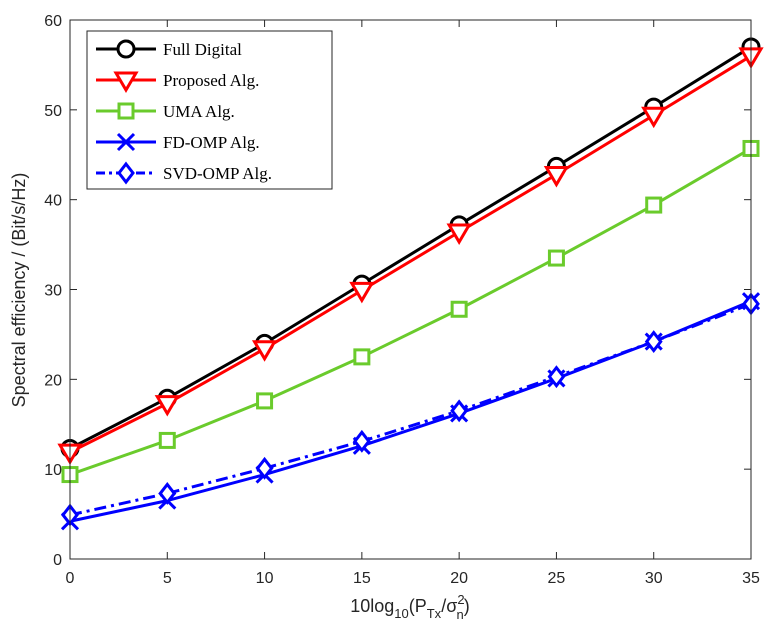 Image resolution: width=765 pixels, height=637 pixels. Describe the element at coordinates (53, 291) in the screenshot. I see `y-tick-label: 30` at that location.